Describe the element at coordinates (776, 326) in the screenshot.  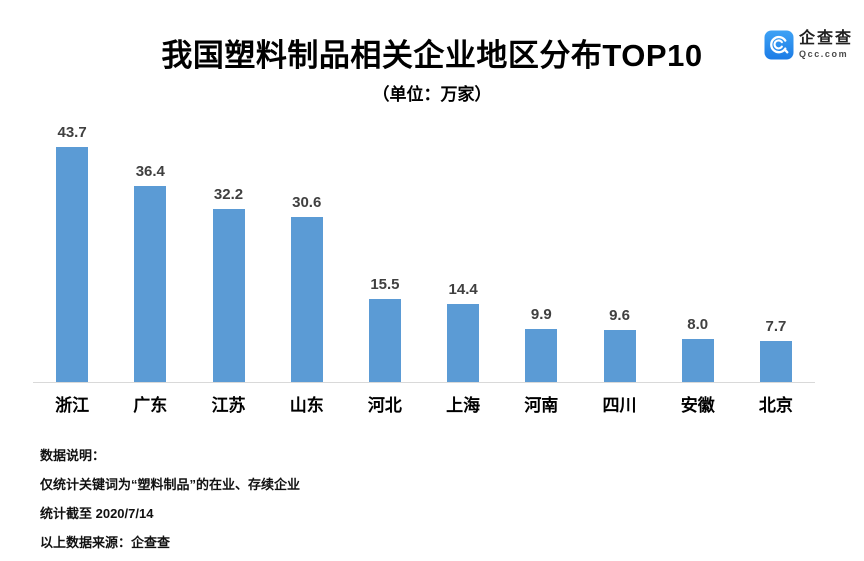
I see `bar-value-label: 7.7` at that location.